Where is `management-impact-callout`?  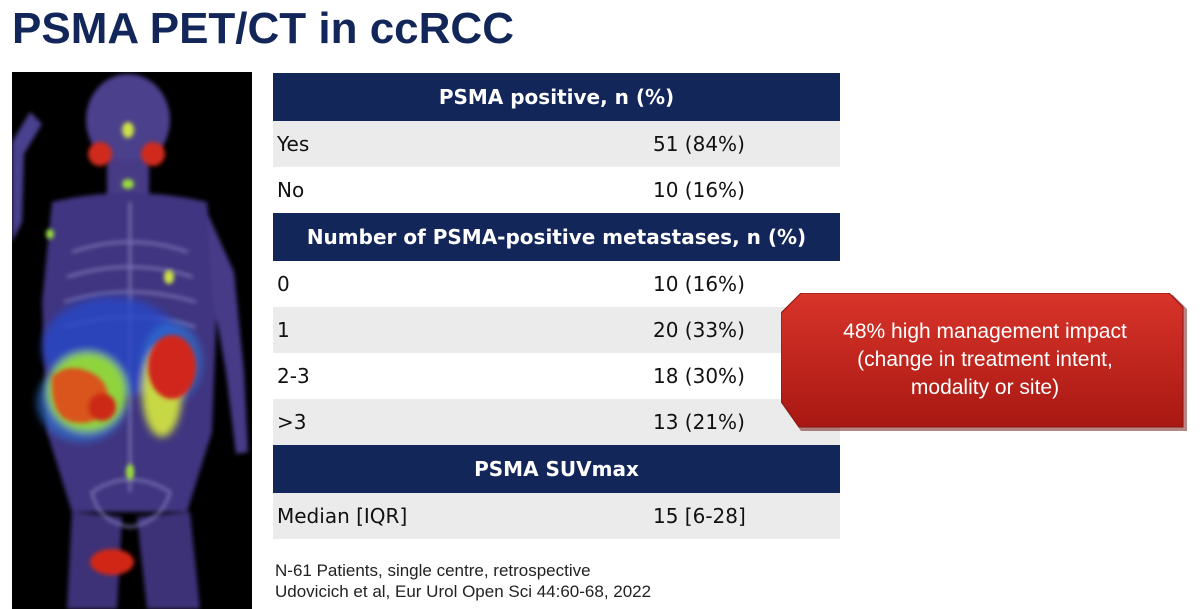 management-impact-callout is located at coordinates (984, 362).